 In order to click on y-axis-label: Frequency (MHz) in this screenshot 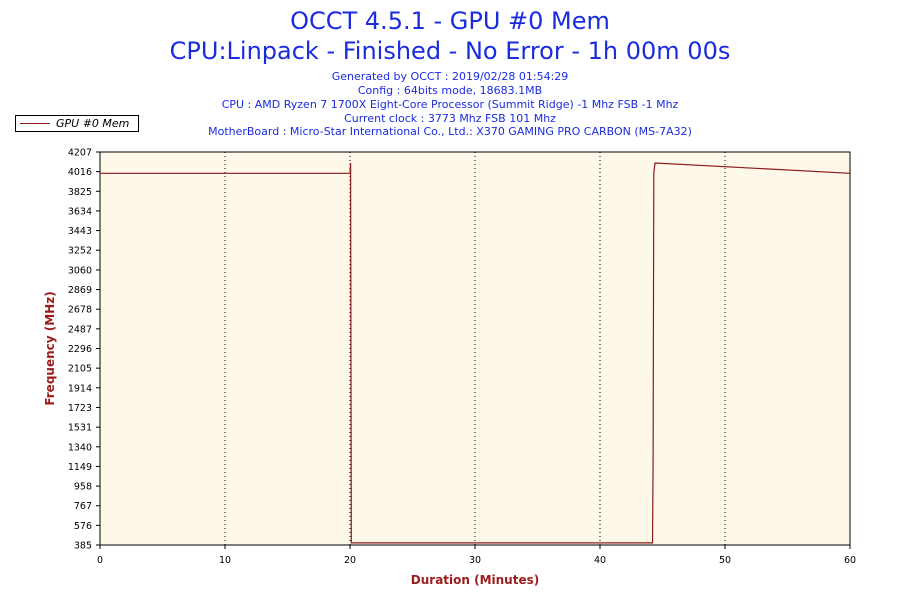, I will do `click(50, 348)`.